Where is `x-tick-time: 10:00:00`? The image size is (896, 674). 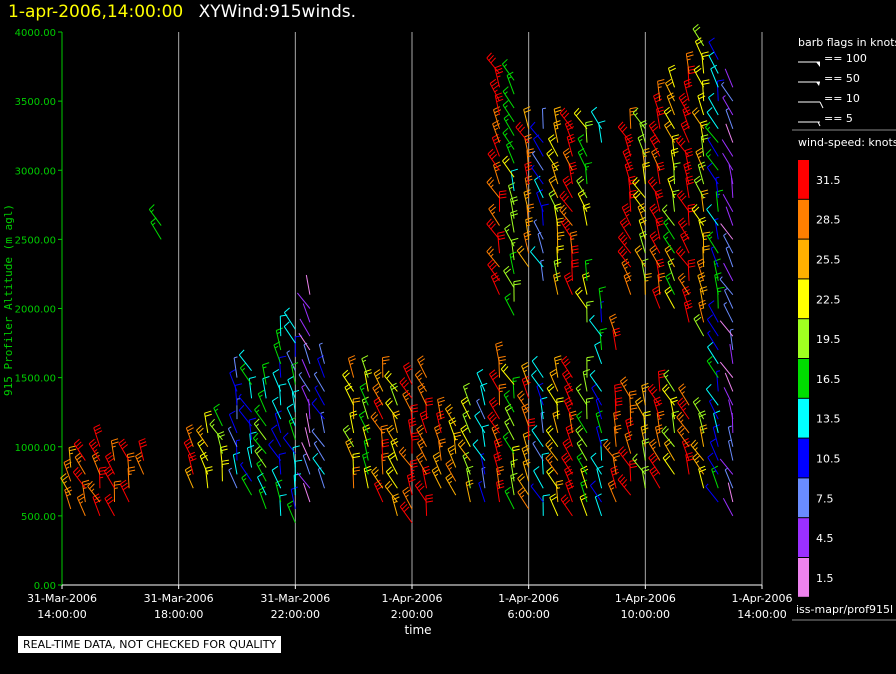 x-tick-time: 10:00:00 is located at coordinates (645, 614).